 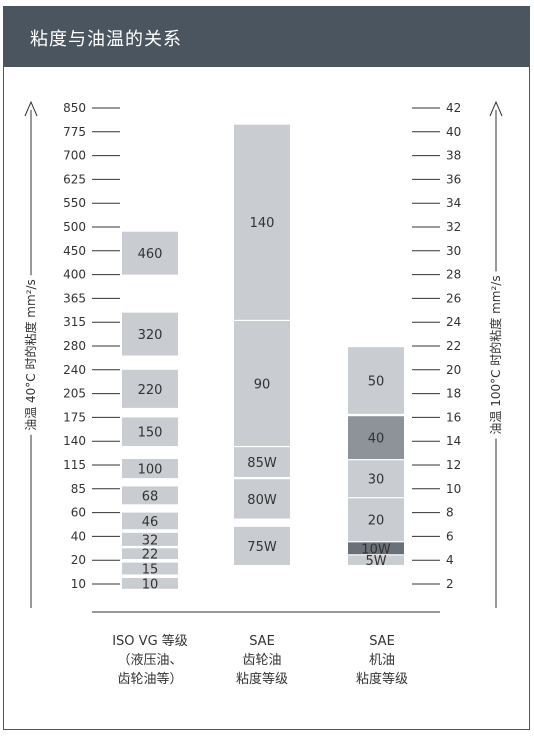 I want to click on category-label: 齿轮油, so click(x=261, y=660).